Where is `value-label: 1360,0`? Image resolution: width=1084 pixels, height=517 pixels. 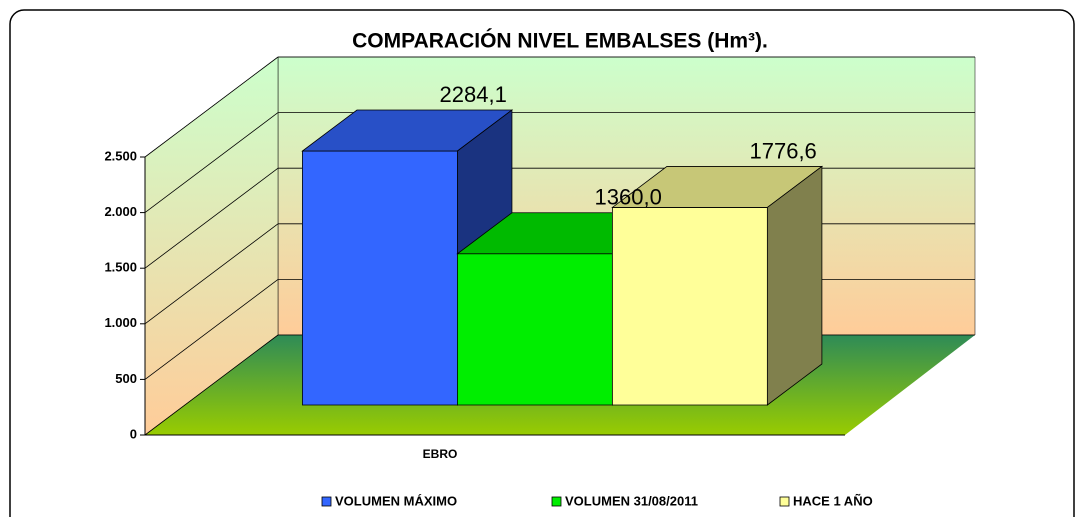
value-label: 1360,0 is located at coordinates (628, 197).